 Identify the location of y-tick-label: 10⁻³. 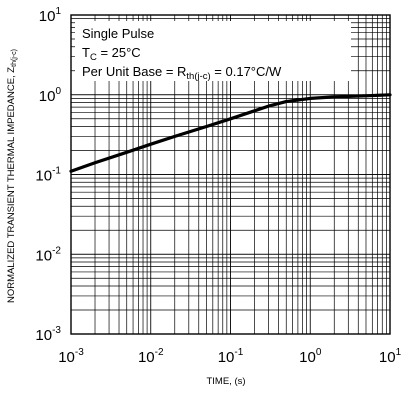
(48, 334).